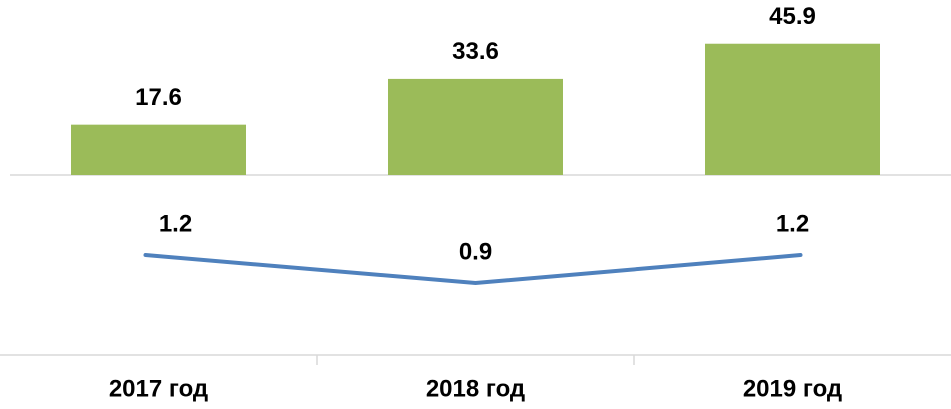  I want to click on data-label: 0.9, so click(475, 251).